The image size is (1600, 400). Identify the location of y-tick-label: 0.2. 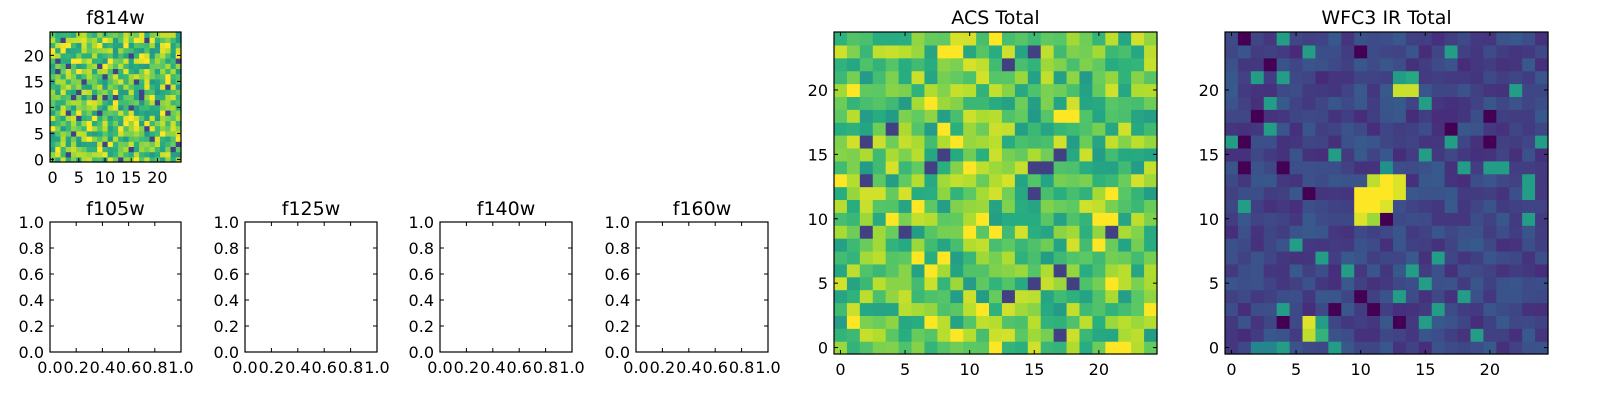
(226, 326).